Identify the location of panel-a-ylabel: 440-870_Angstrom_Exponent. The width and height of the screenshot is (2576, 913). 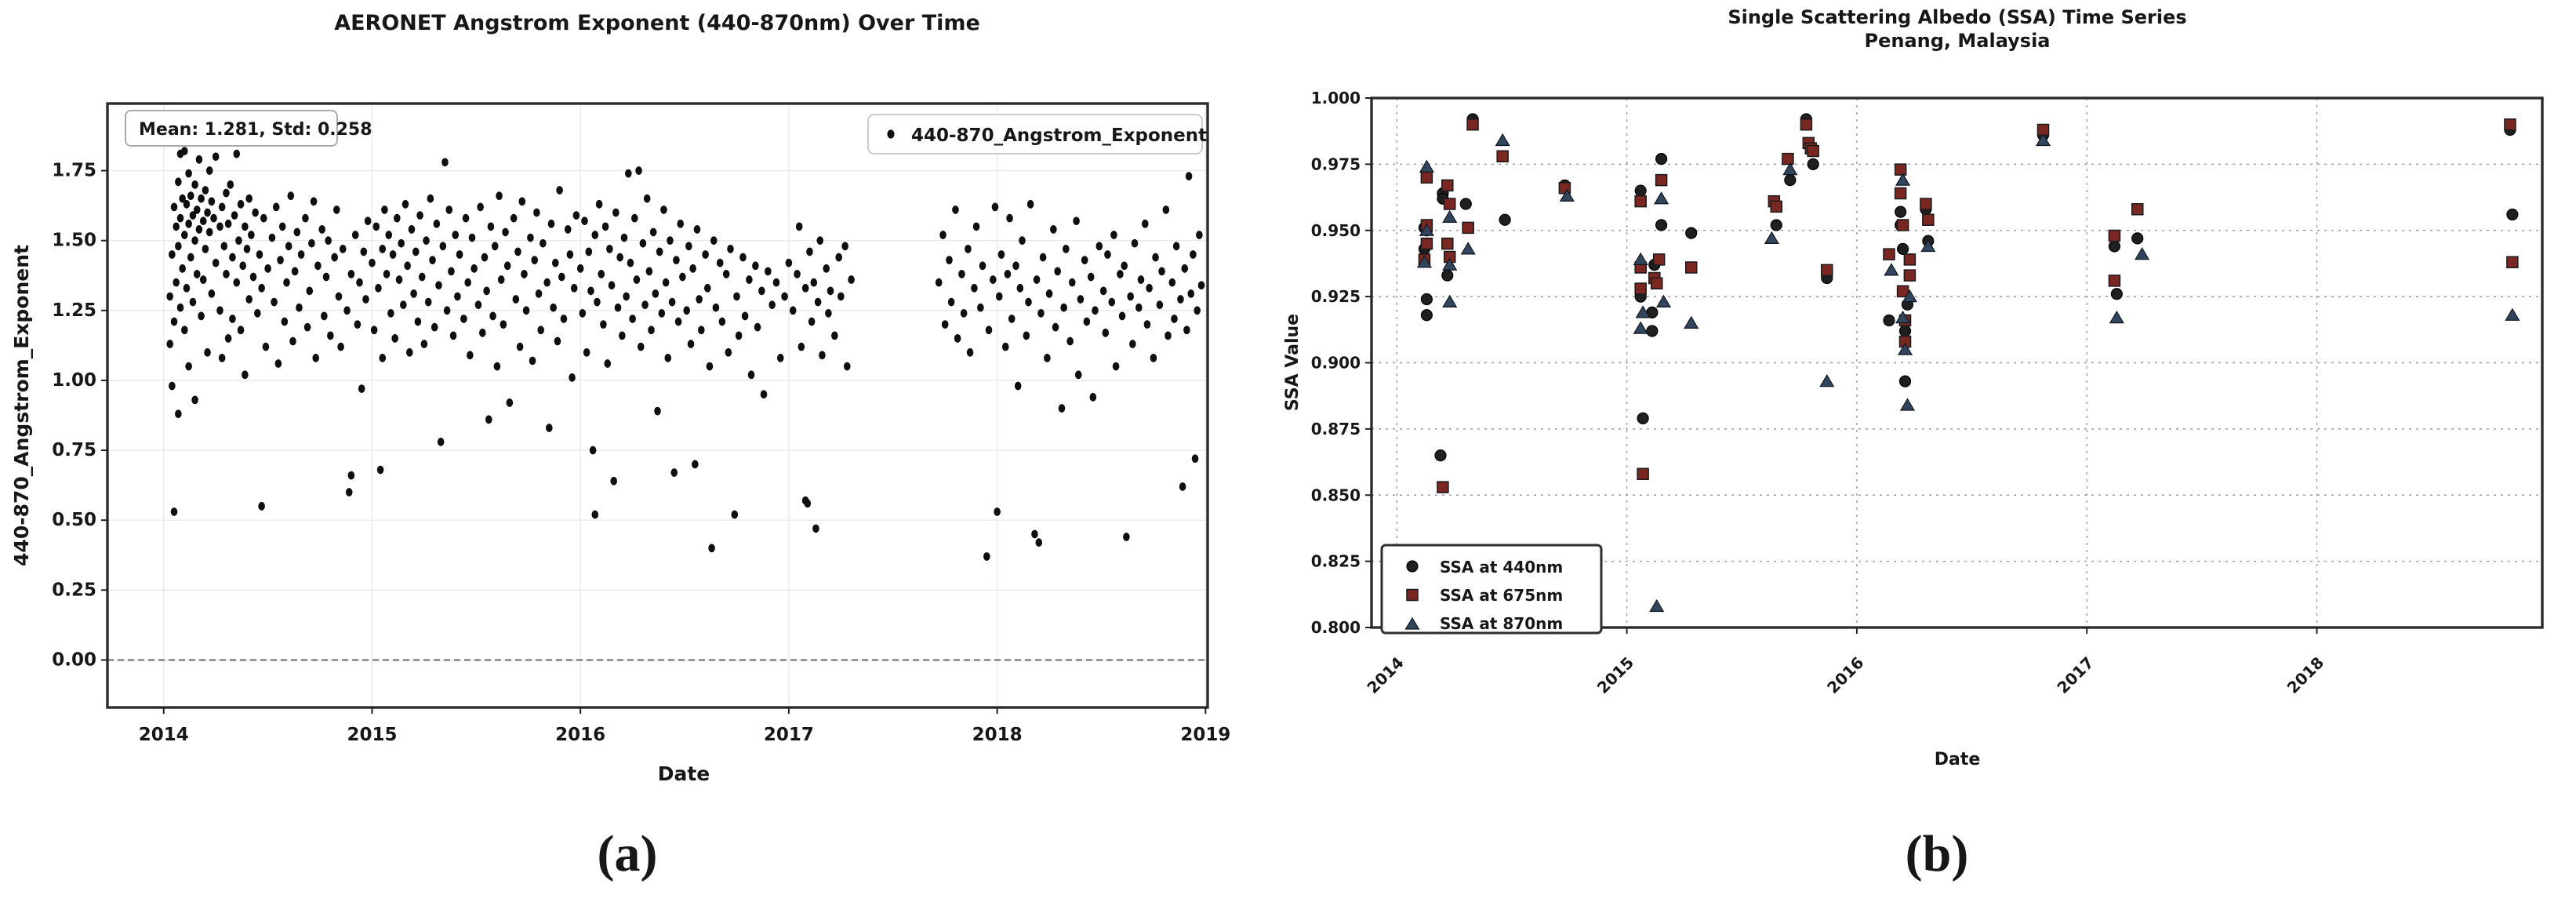
(21, 405).